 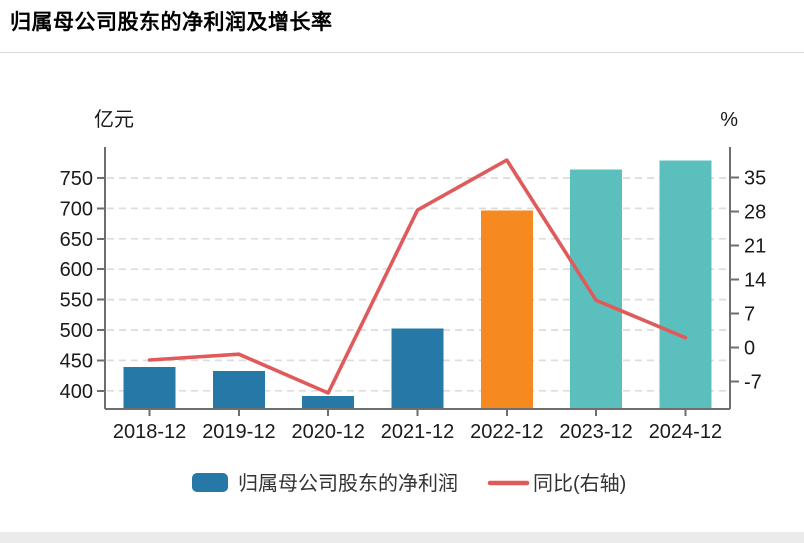 I want to click on footer-bar, so click(x=402, y=537).